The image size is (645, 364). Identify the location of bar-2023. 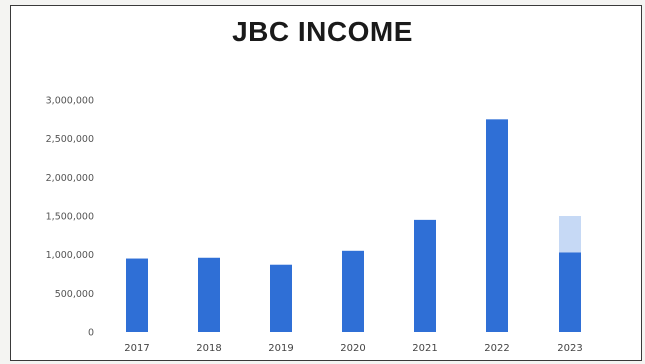
(570, 292).